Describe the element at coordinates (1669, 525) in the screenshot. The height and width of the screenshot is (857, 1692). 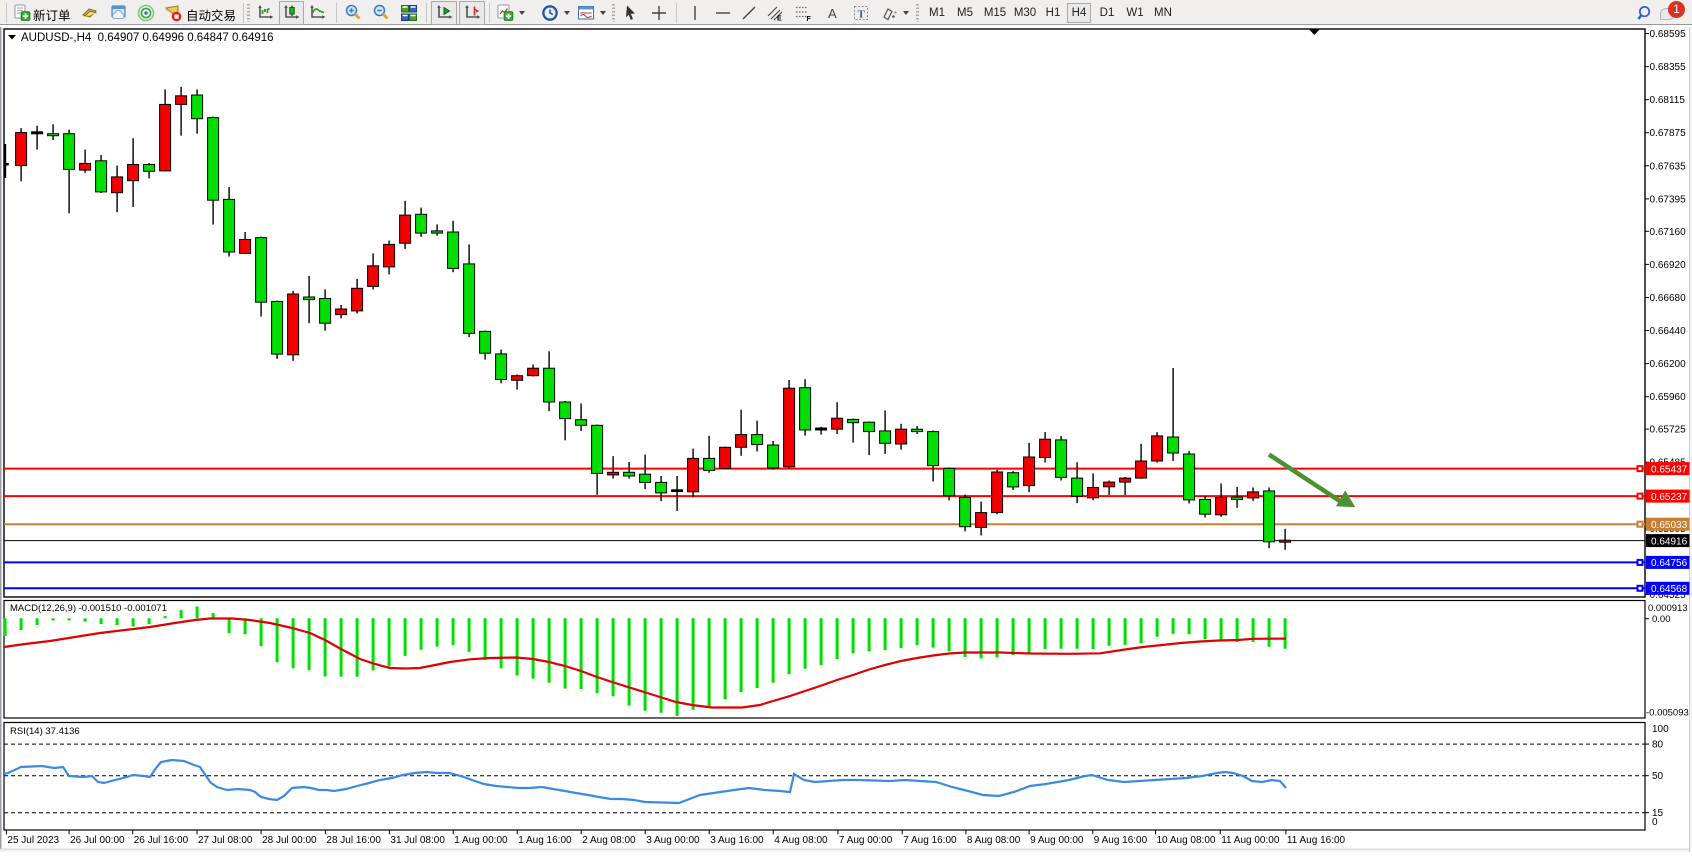
I see `svg-text: 0.65033` at that location.